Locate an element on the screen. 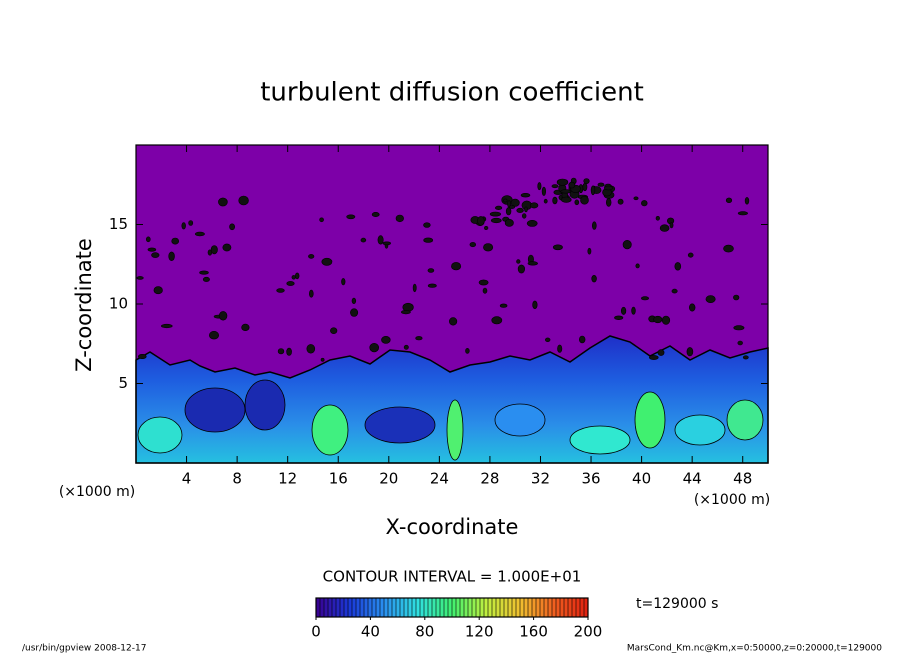  x-tick-label: 44 is located at coordinates (692, 479).